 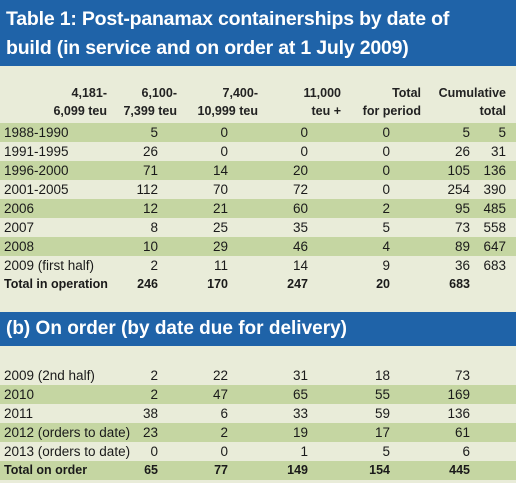 I want to click on cell-6100: 77, so click(x=193, y=470).